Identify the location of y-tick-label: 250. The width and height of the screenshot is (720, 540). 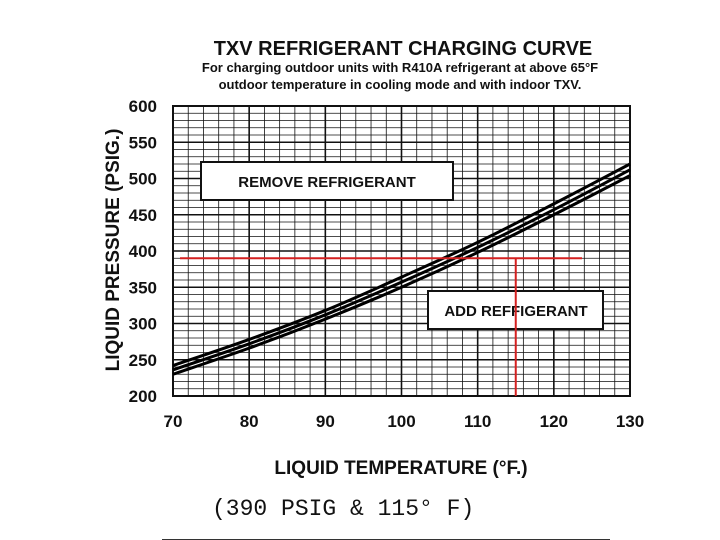
(143, 360).